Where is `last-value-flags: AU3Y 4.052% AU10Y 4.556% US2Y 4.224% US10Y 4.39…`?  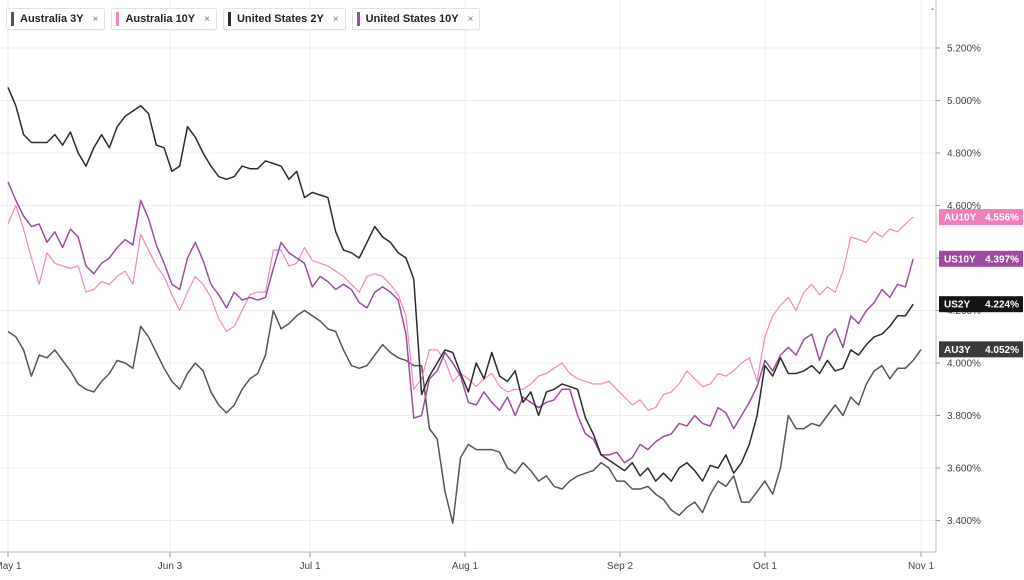
last-value-flags: AU3Y 4.052% AU10Y 4.556% US2Y 4.224% US10Y 4.39… is located at coordinates (981, 283).